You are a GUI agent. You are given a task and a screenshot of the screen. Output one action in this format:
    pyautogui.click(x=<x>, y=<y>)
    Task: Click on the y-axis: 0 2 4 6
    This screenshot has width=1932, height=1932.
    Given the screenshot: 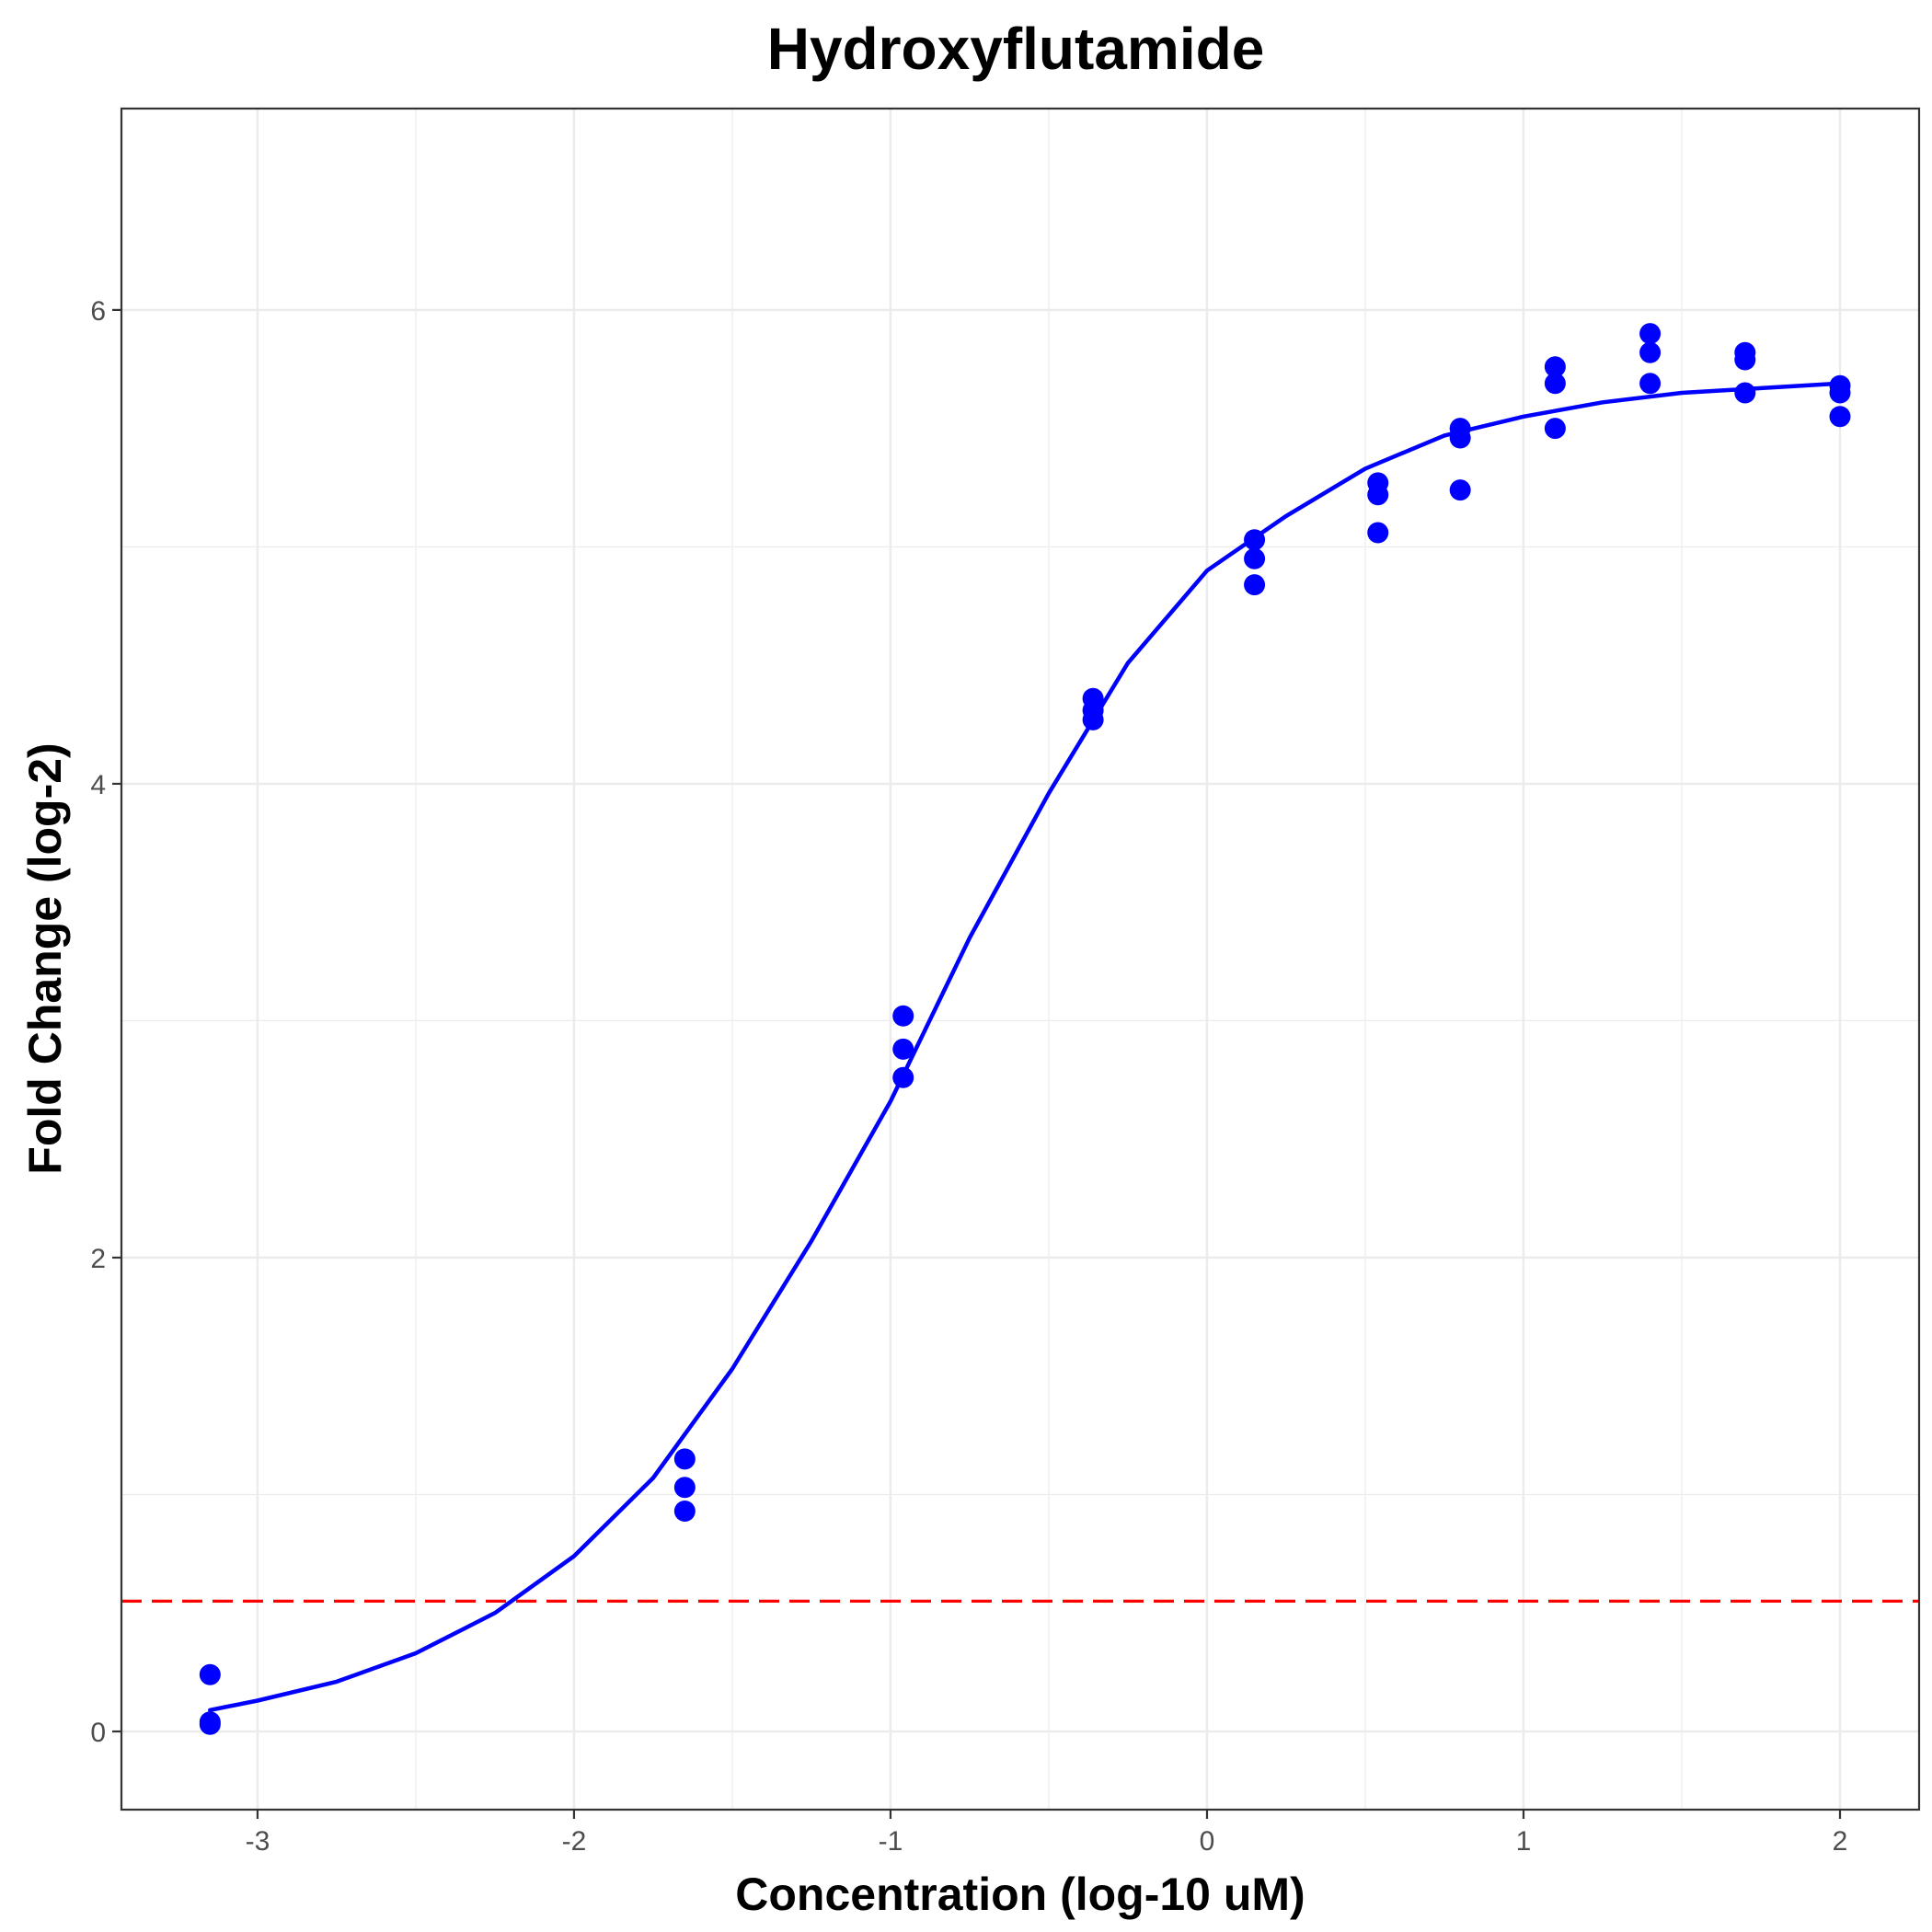 What is the action you would take?
    pyautogui.click(x=105, y=1022)
    